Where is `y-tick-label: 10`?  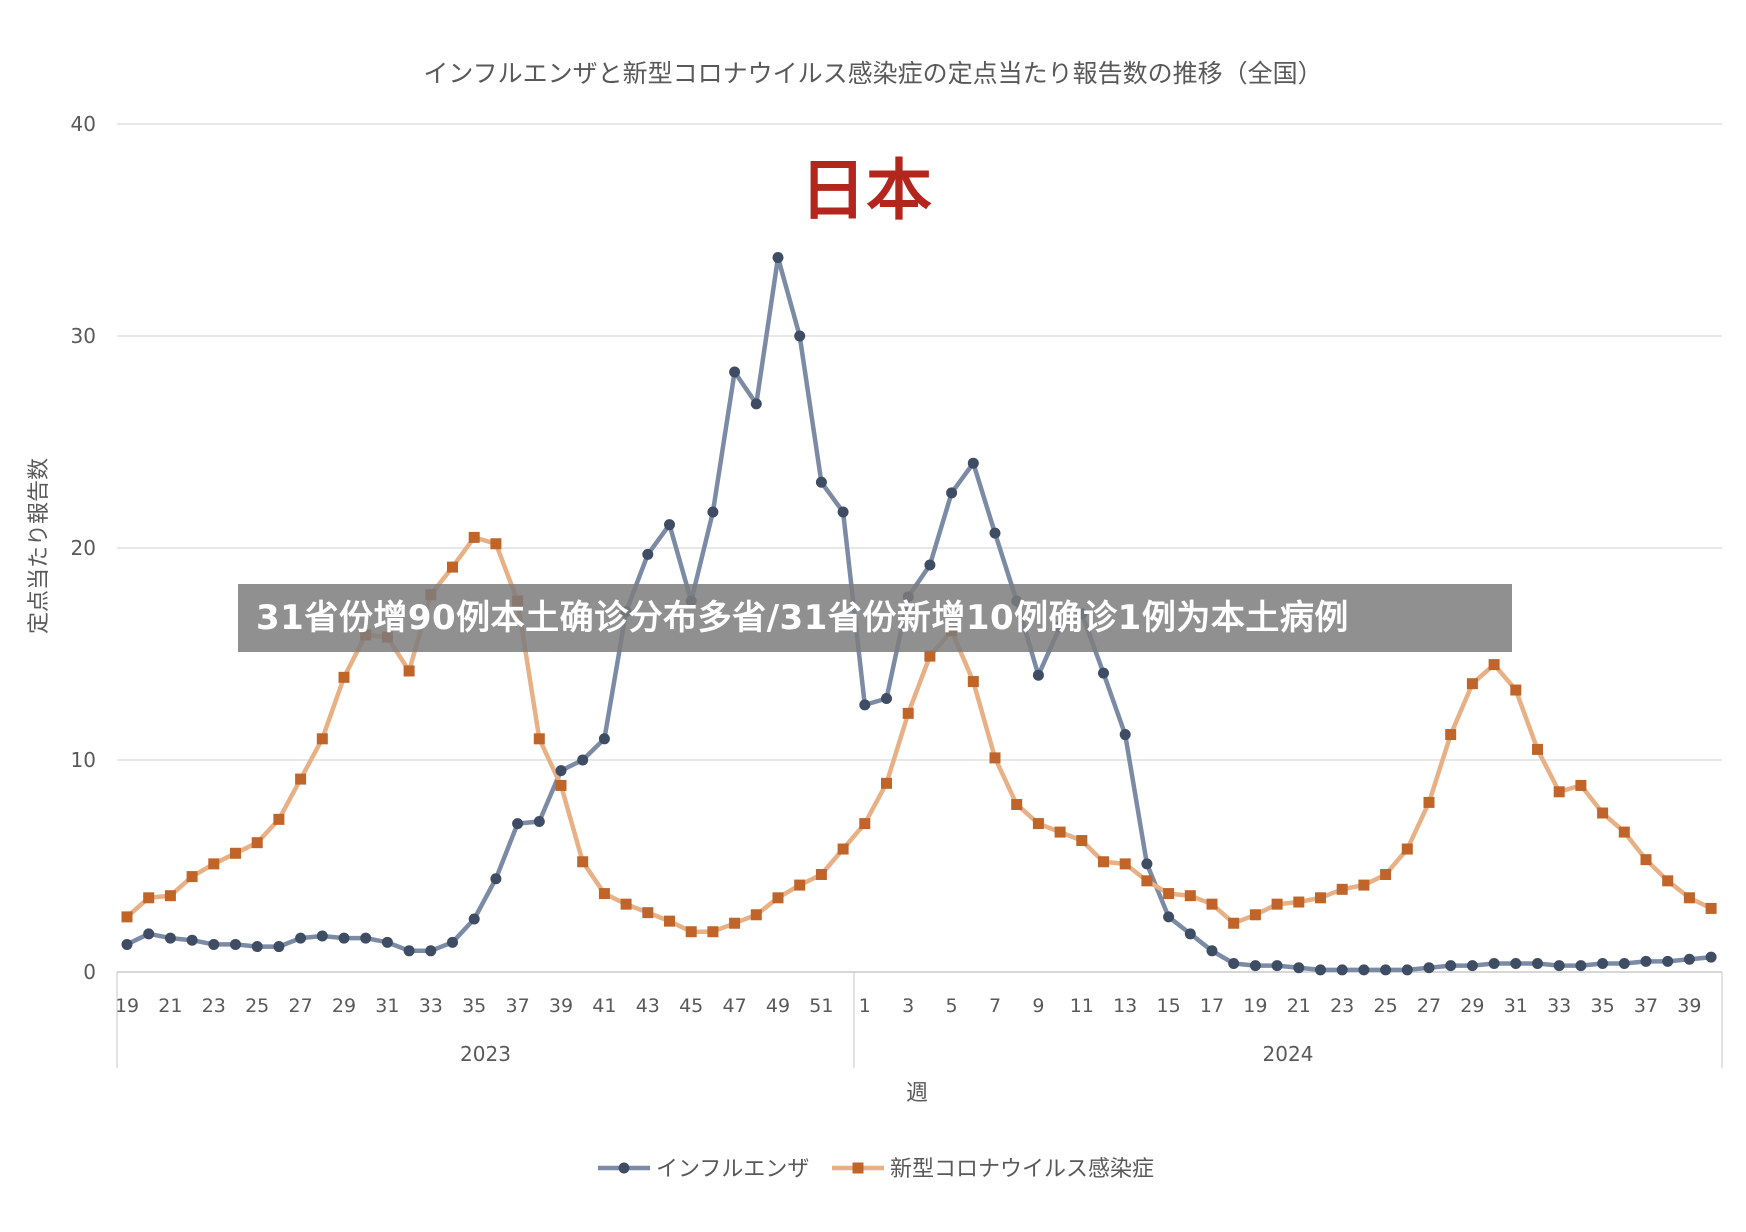
y-tick-label: 10 is located at coordinates (83, 760).